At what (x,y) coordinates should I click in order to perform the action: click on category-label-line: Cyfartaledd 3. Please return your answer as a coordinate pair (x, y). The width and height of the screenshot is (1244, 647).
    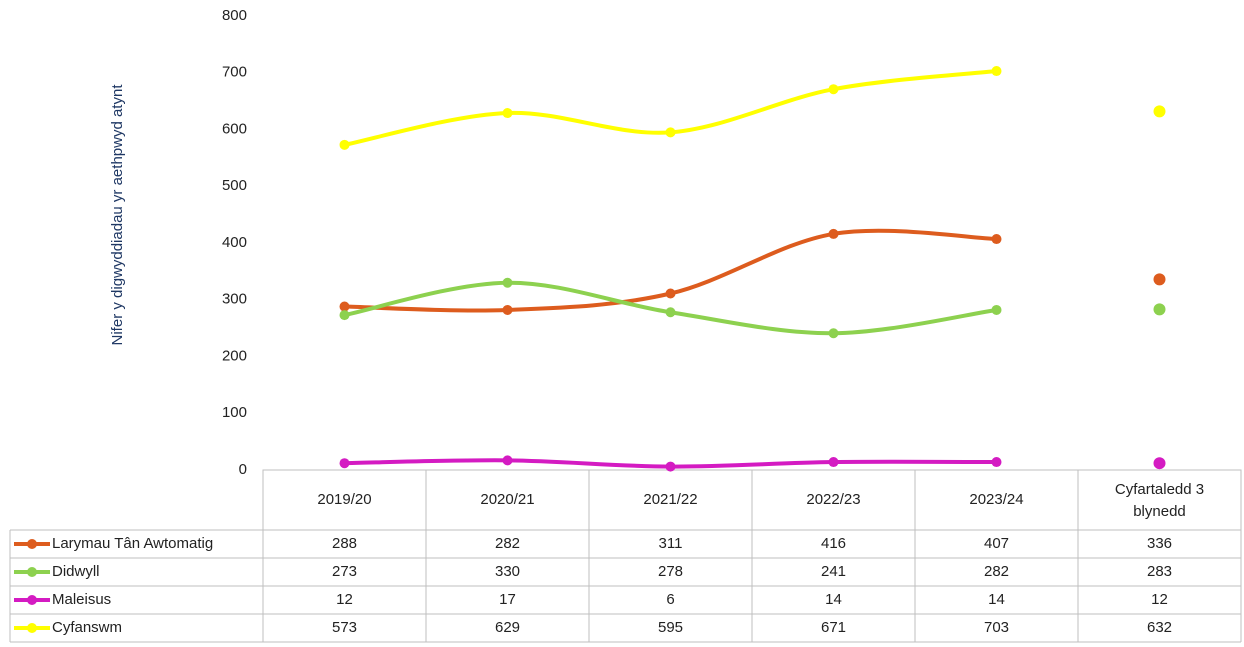
    Looking at the image, I should click on (1159, 489).